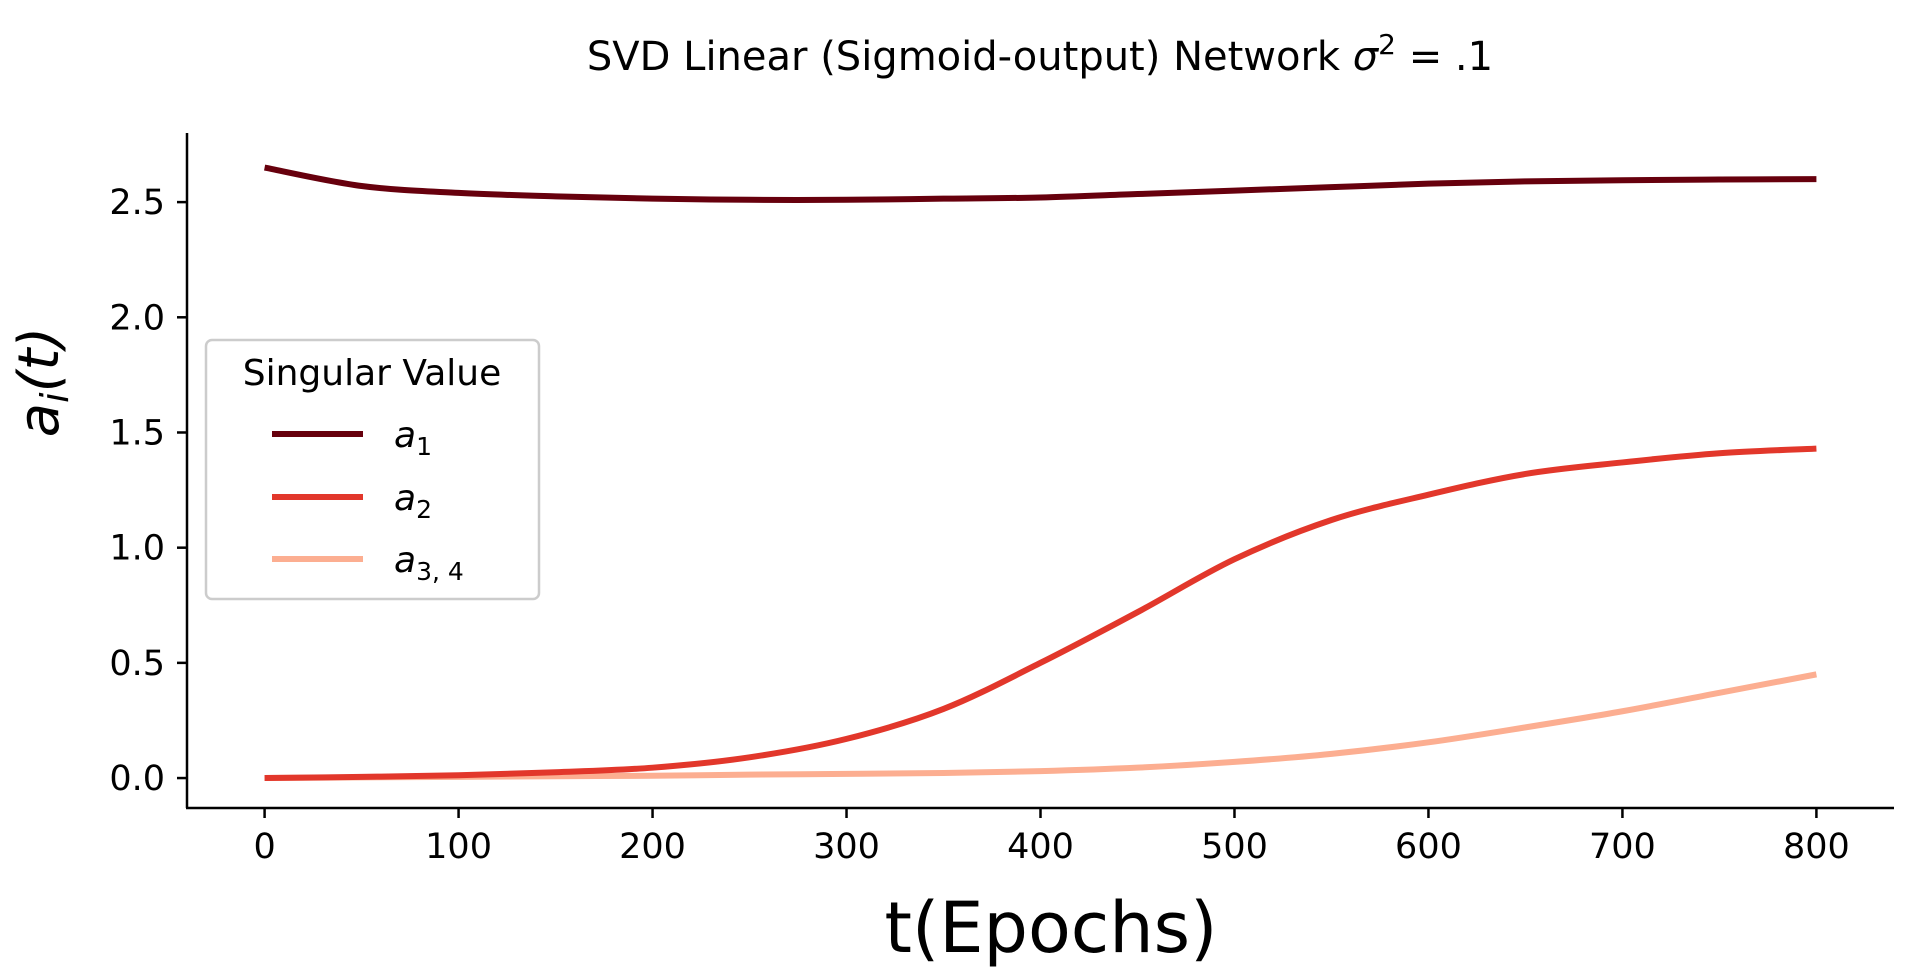 The height and width of the screenshot is (975, 1920). Describe the element at coordinates (137, 664) in the screenshot. I see `y-tick-label: 0.5` at that location.